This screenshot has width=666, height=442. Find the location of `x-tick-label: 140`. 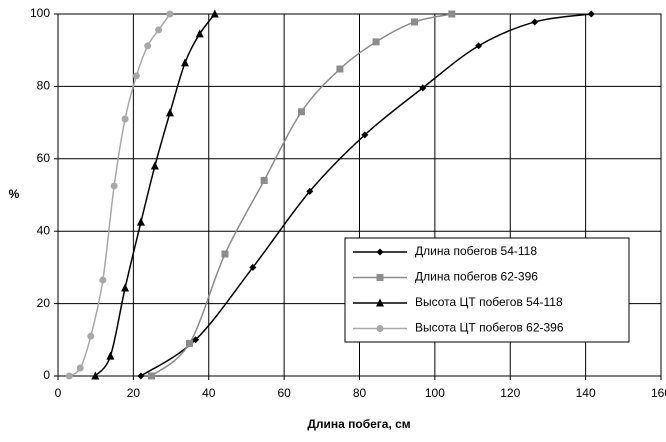

x-tick-label: 140 is located at coordinates (586, 393).